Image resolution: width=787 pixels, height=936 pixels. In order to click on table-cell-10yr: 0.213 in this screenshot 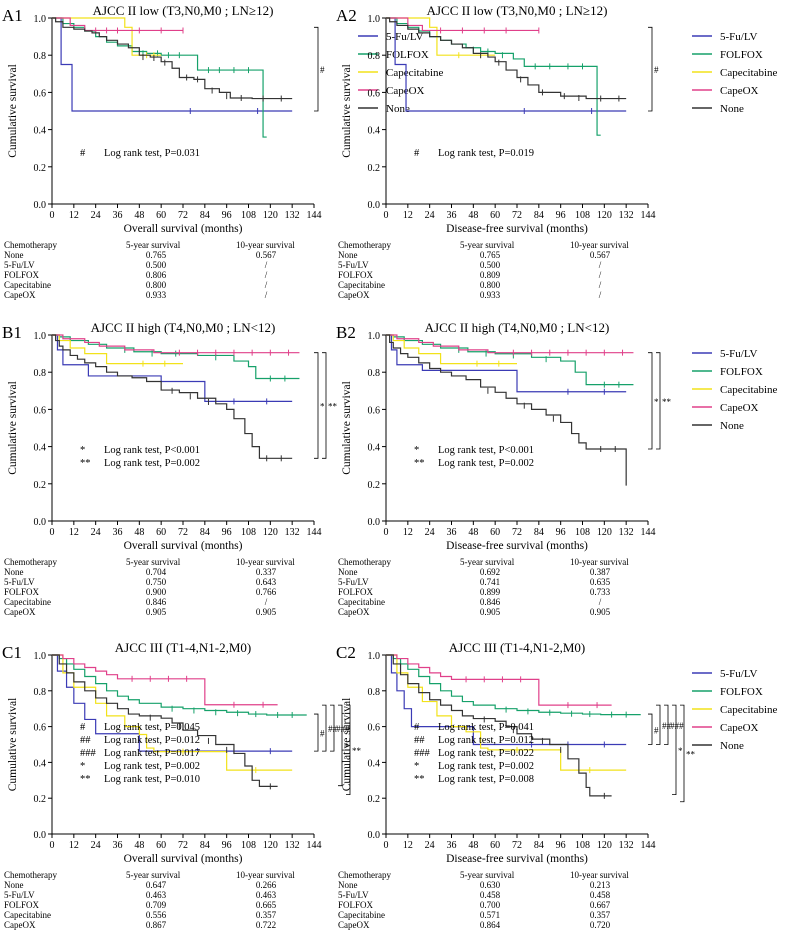, I will do `click(600, 885)`.